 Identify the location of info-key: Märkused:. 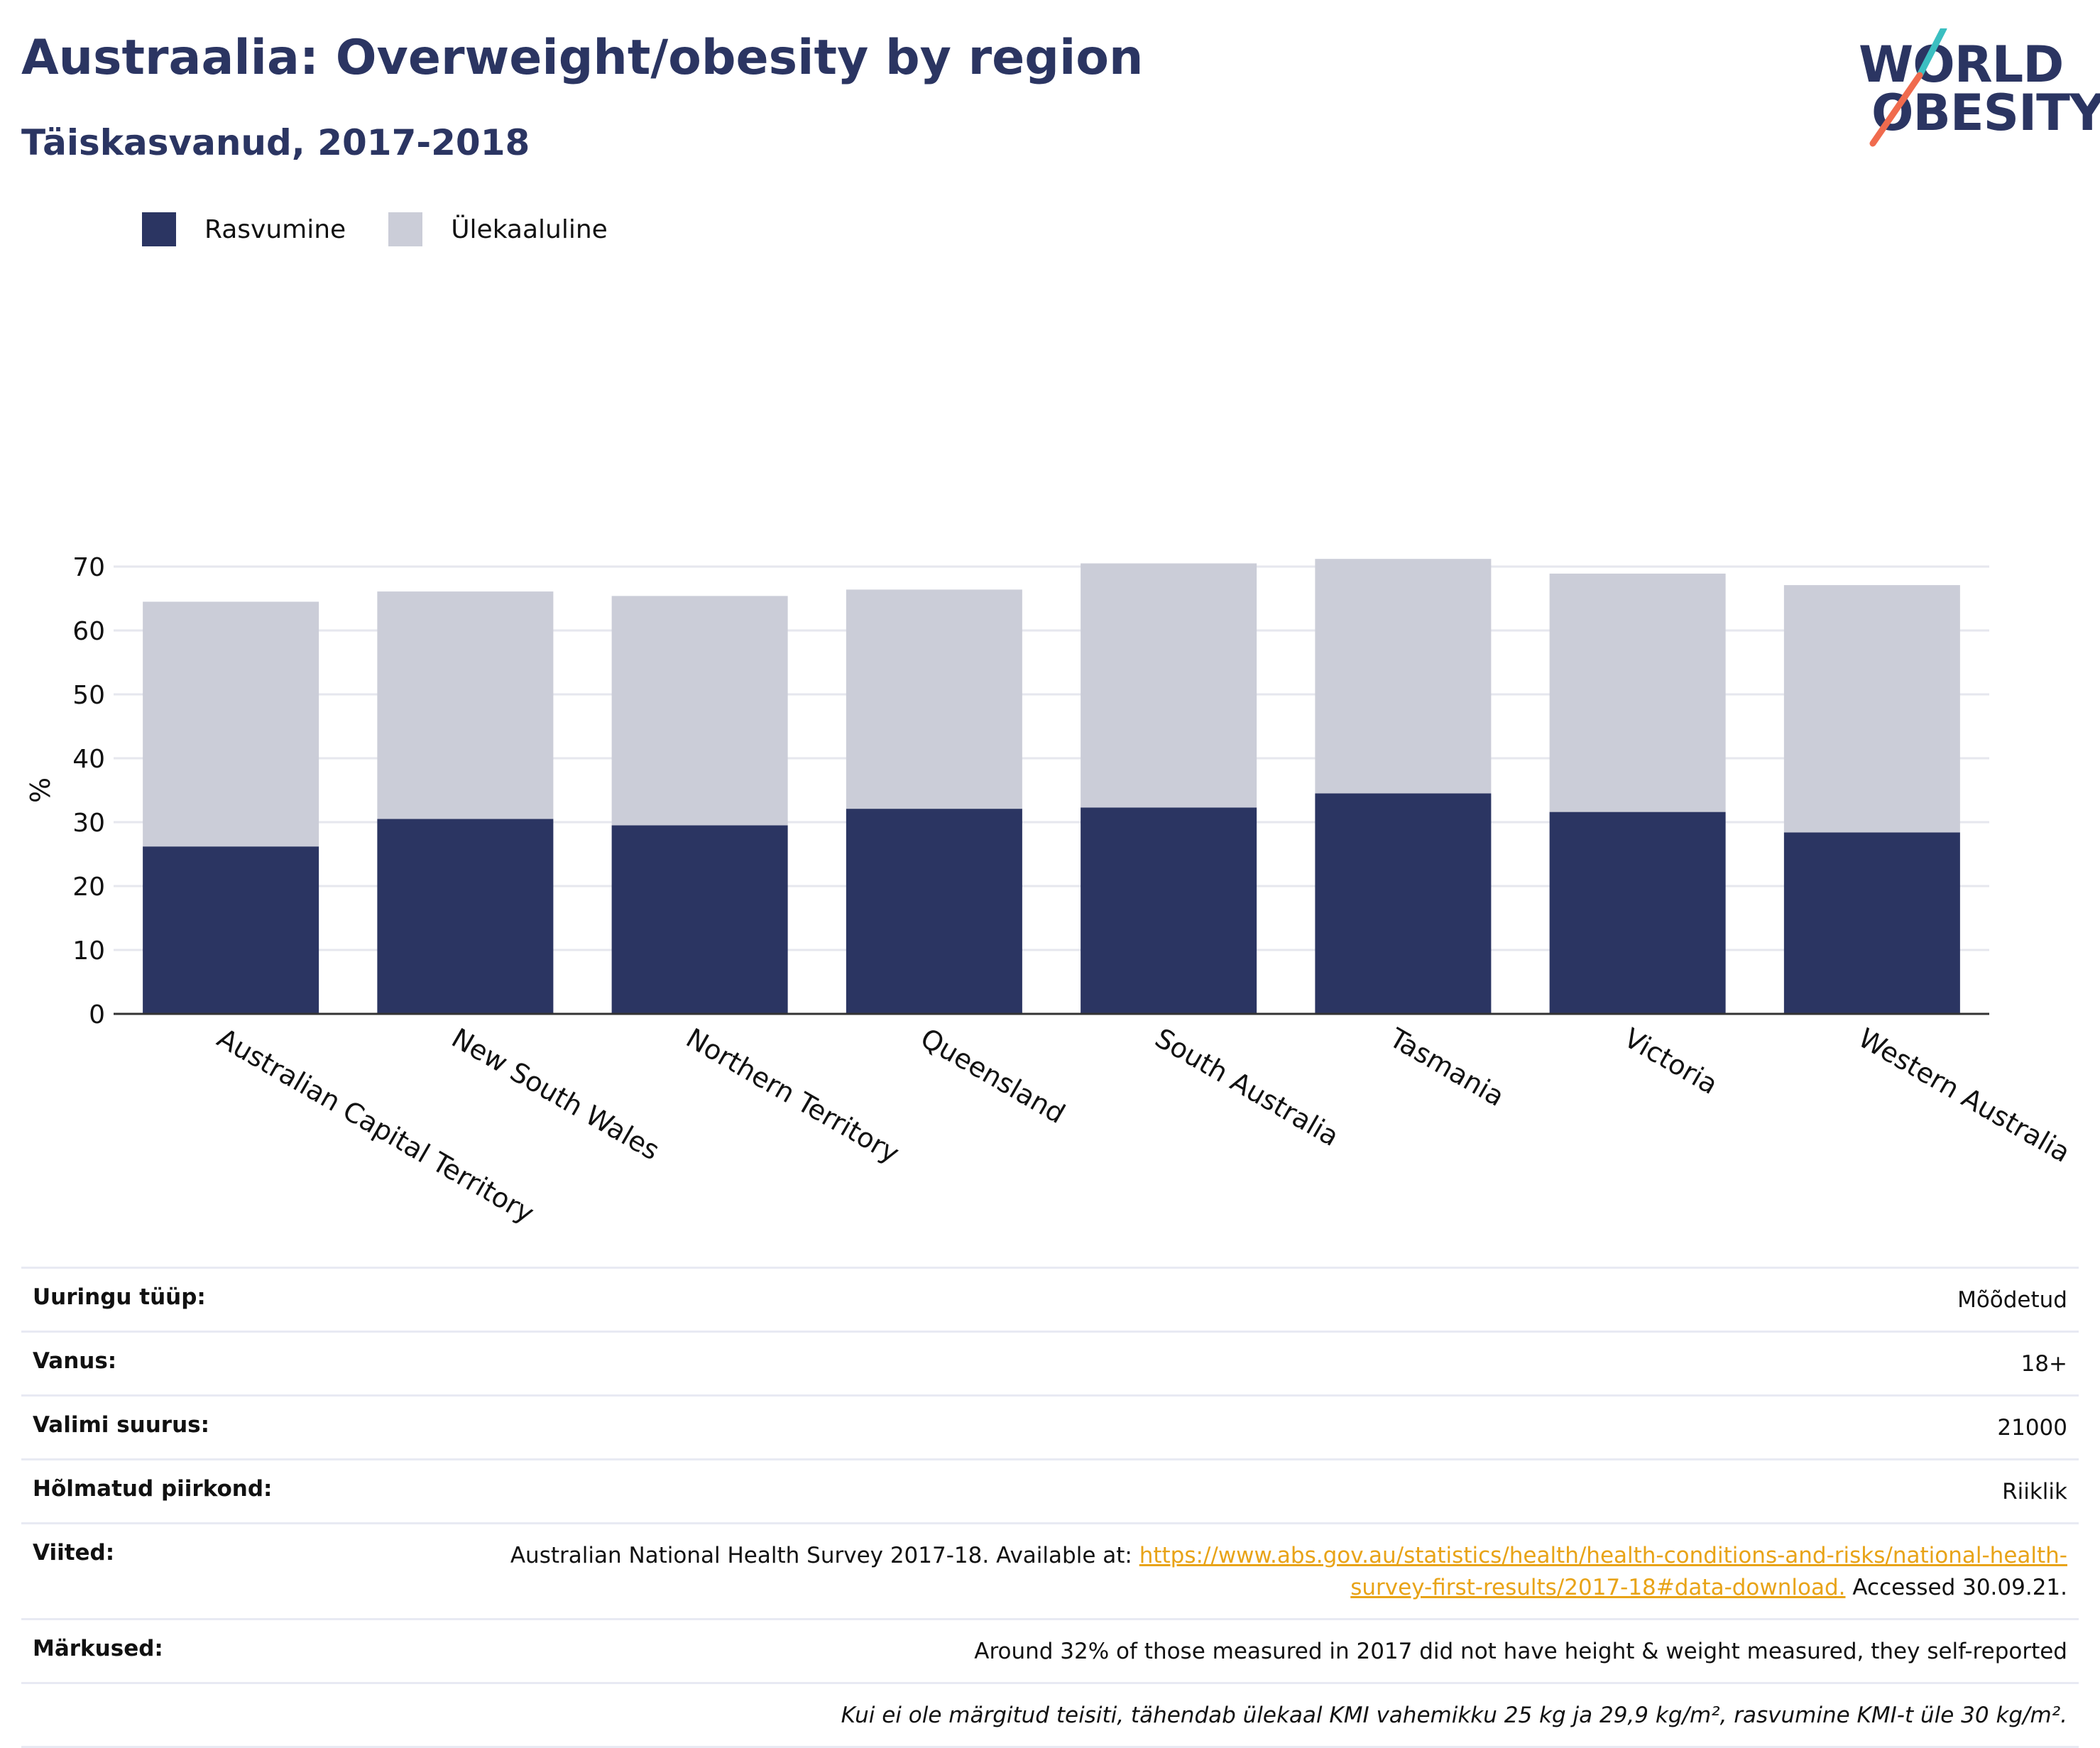
(98, 1648).